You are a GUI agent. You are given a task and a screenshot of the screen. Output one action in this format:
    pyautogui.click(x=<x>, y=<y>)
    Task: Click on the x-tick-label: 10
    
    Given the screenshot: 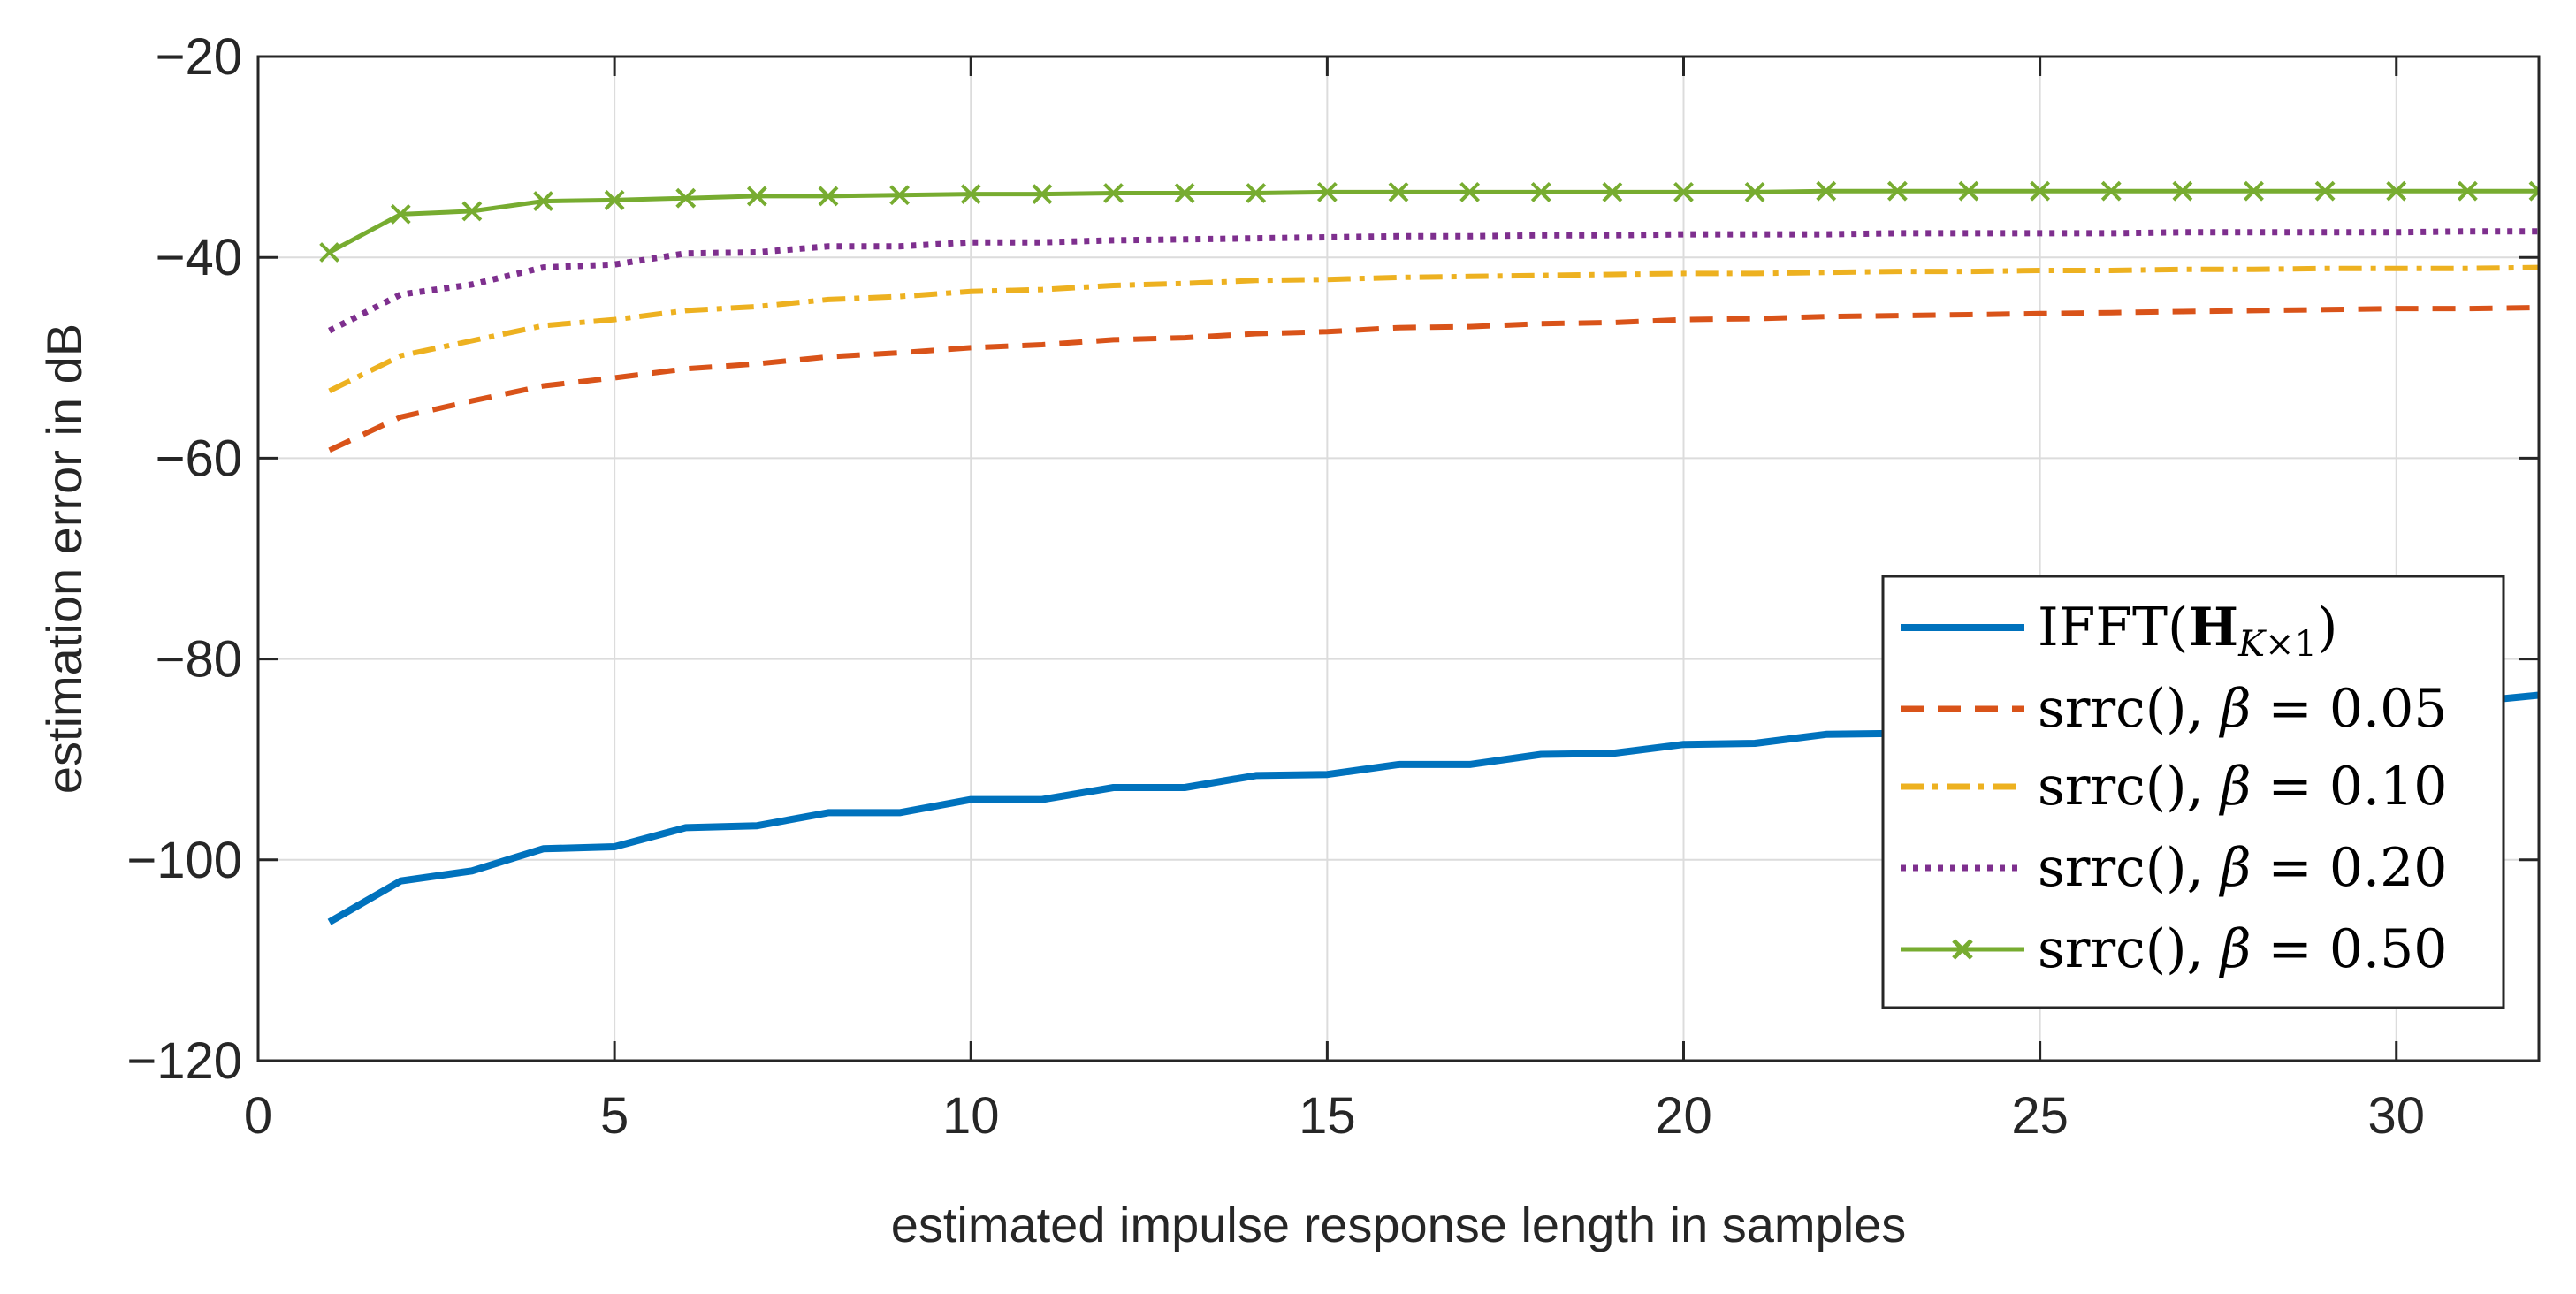 What is the action you would take?
    pyautogui.click(x=971, y=1116)
    